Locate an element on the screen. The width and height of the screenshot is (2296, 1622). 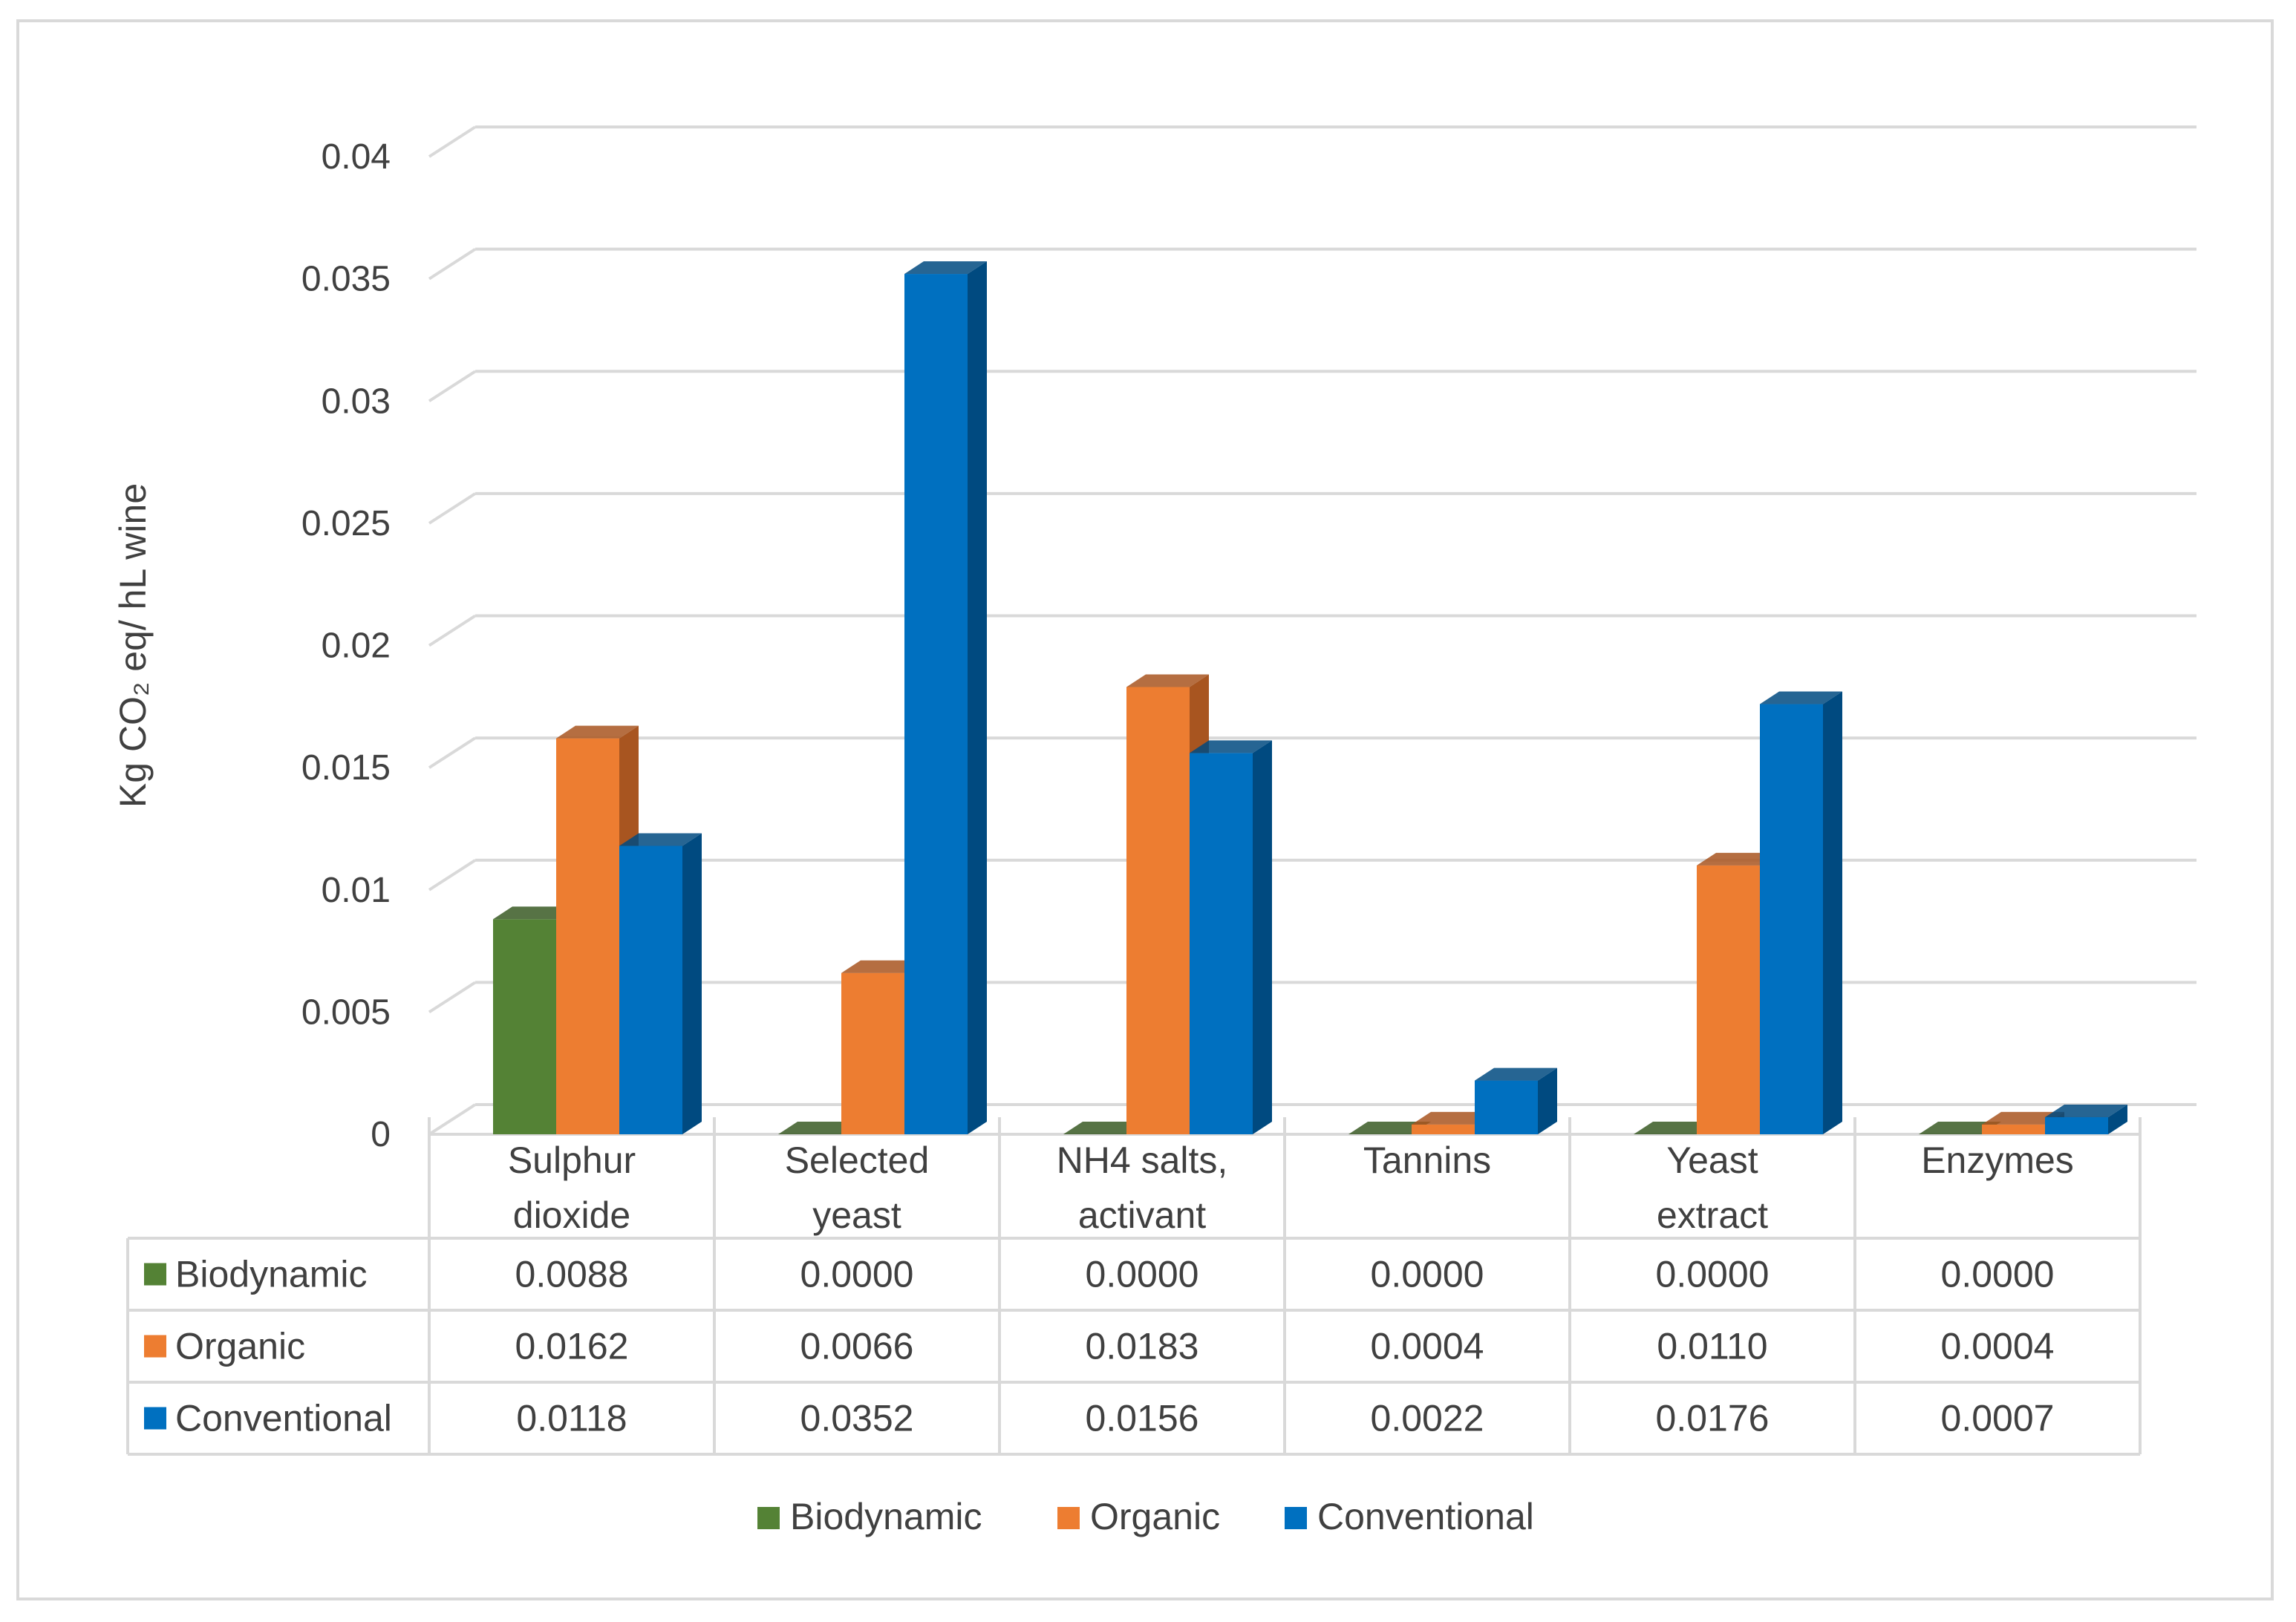
data-label: 0.0176 is located at coordinates (1713, 1418).